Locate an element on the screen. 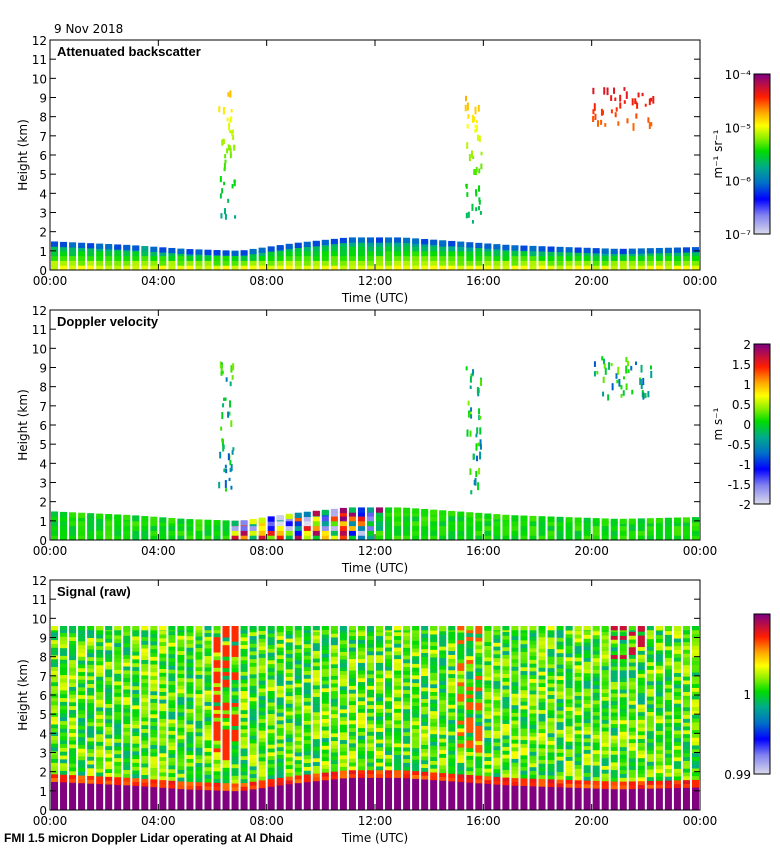 This screenshot has width=780, height=850. y-tick-label: 5 is located at coordinates (43, 715).